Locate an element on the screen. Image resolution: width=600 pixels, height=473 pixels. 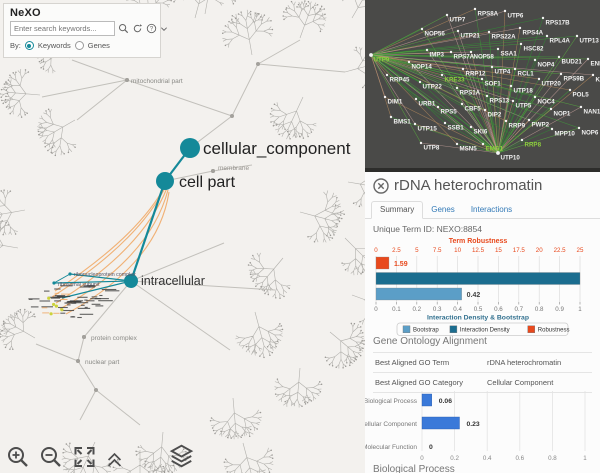
layers-button is located at coordinates (181, 456).